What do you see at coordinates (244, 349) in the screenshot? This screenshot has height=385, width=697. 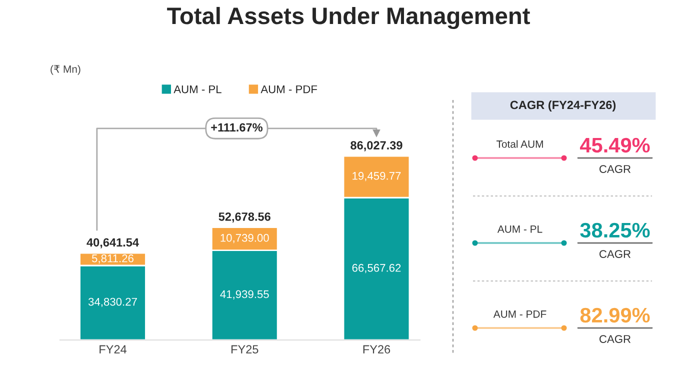 I see `x-tick-label: FY25` at bounding box center [244, 349].